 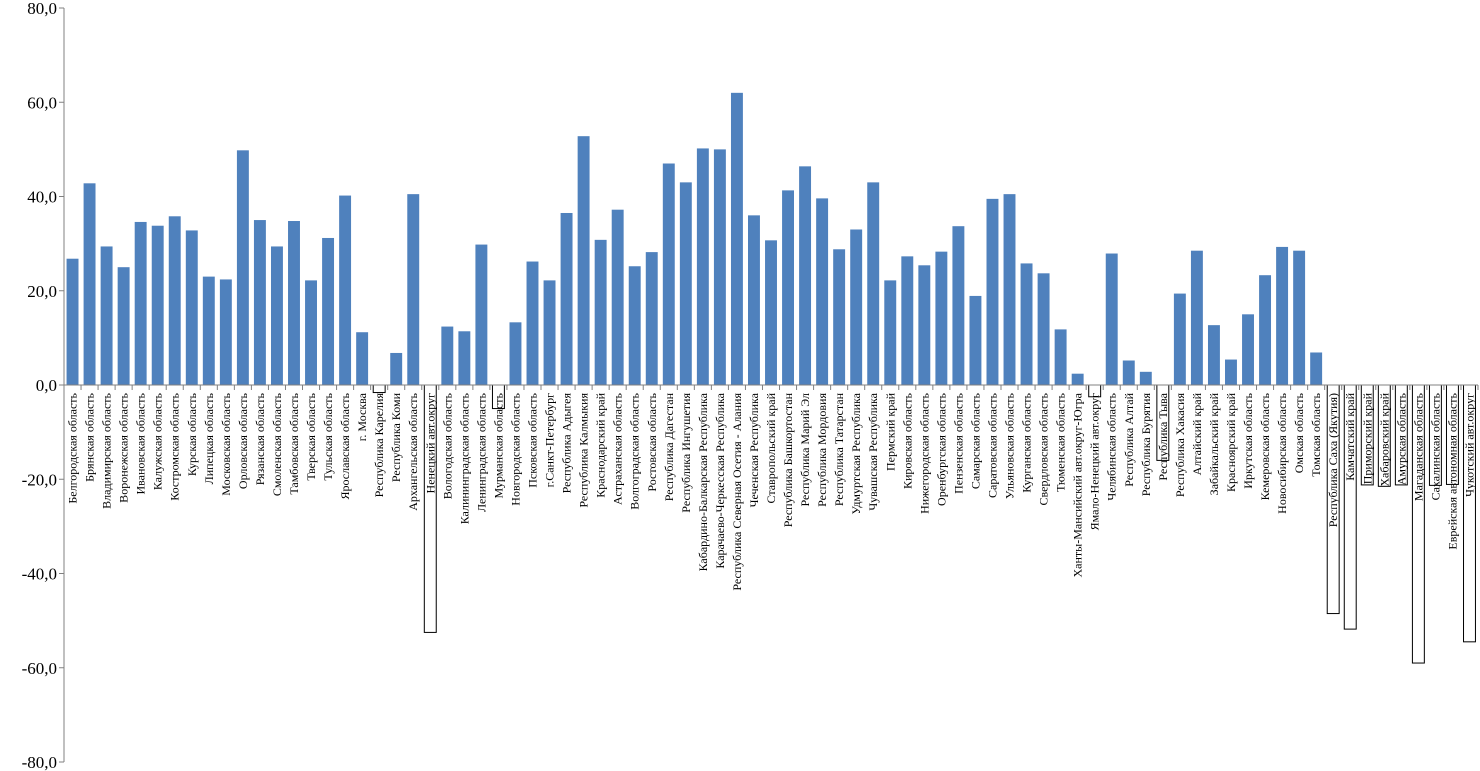 What do you see at coordinates (1163, 436) in the screenshot?
I see `category-label: Республика Тыва` at bounding box center [1163, 436].